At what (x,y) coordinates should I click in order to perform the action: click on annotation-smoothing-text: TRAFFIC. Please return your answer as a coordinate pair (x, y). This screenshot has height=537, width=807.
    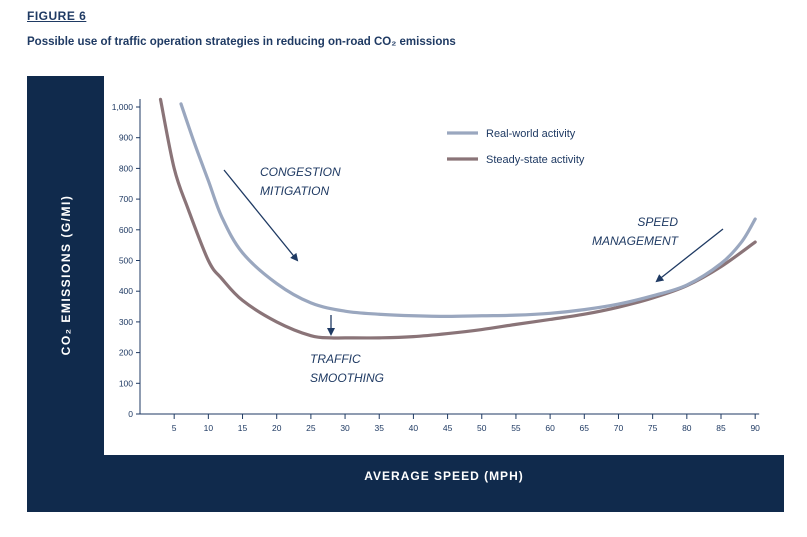
    Looking at the image, I should click on (335, 359).